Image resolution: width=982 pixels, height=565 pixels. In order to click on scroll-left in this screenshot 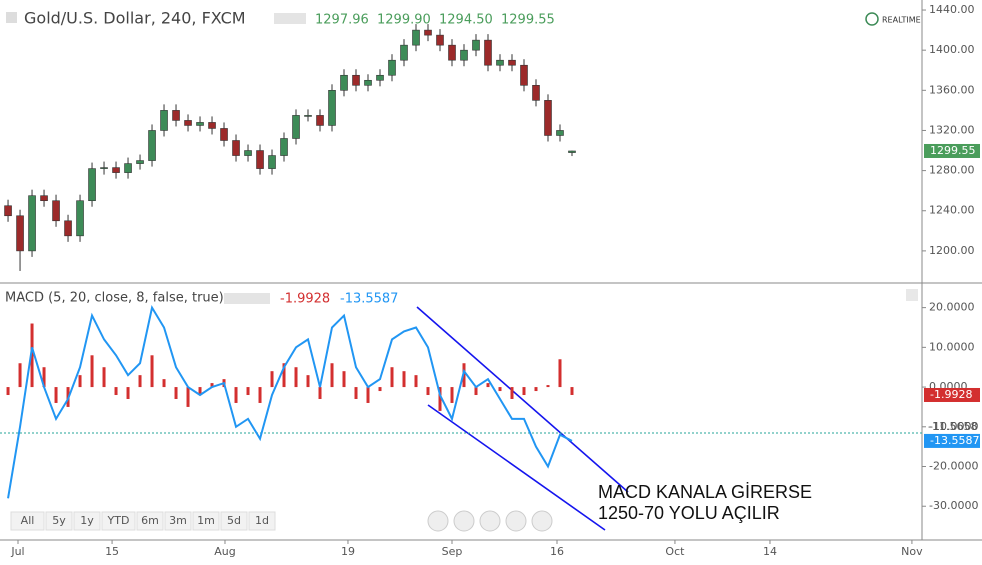, I will do `click(438, 521)`.